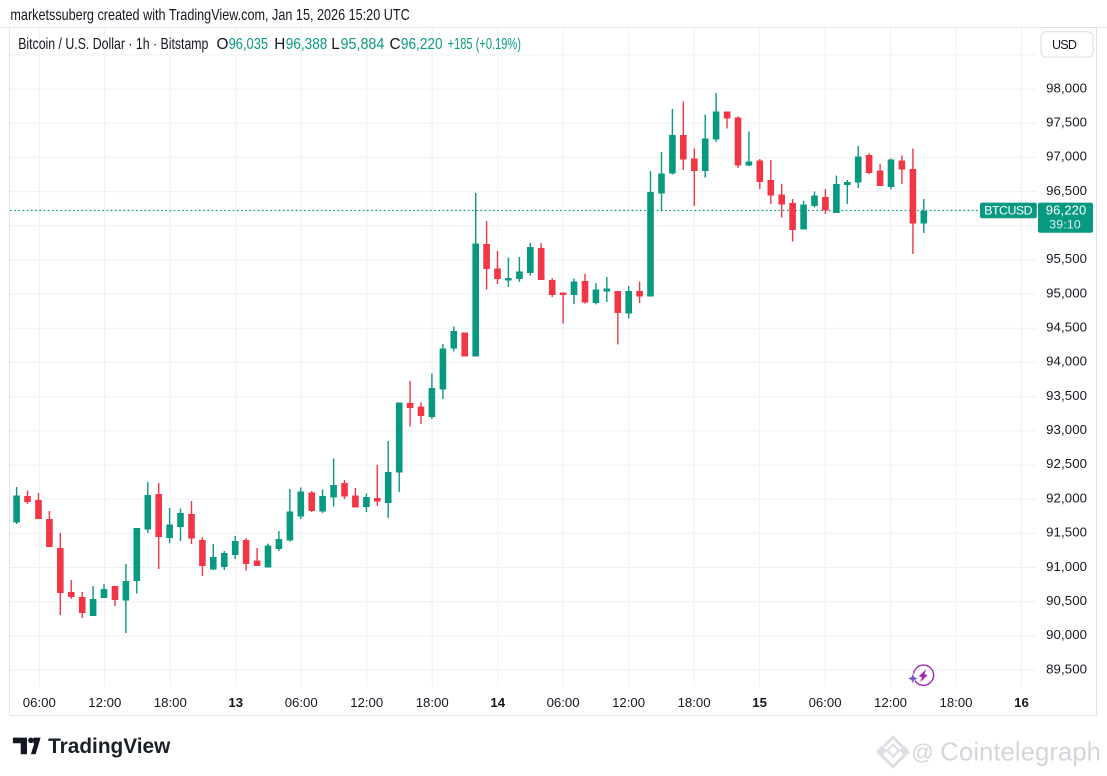 This screenshot has width=1107, height=776. What do you see at coordinates (1021, 702) in the screenshot?
I see `svg-text: 16` at bounding box center [1021, 702].